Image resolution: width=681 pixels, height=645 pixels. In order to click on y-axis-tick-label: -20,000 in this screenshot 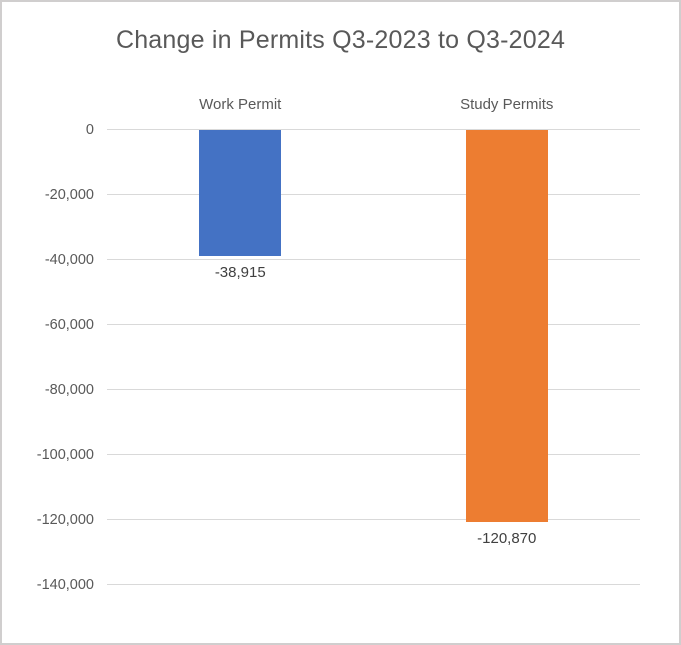, I will do `click(69, 194)`.